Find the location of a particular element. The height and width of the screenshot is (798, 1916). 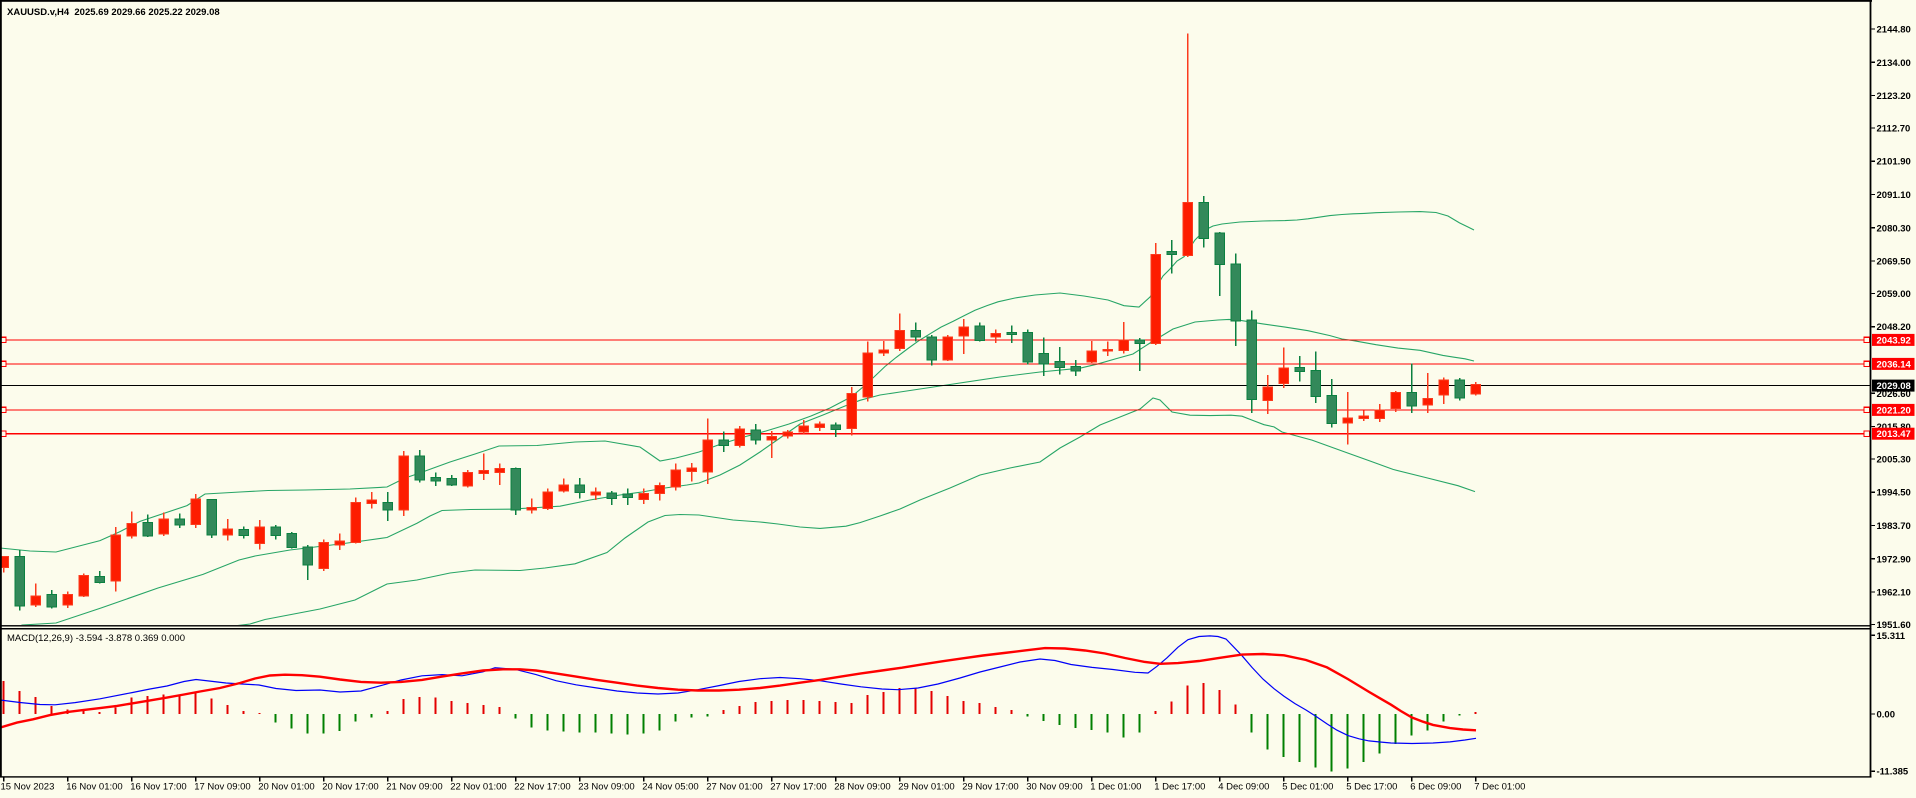

svg-text: 2123.20 is located at coordinates (1894, 96).